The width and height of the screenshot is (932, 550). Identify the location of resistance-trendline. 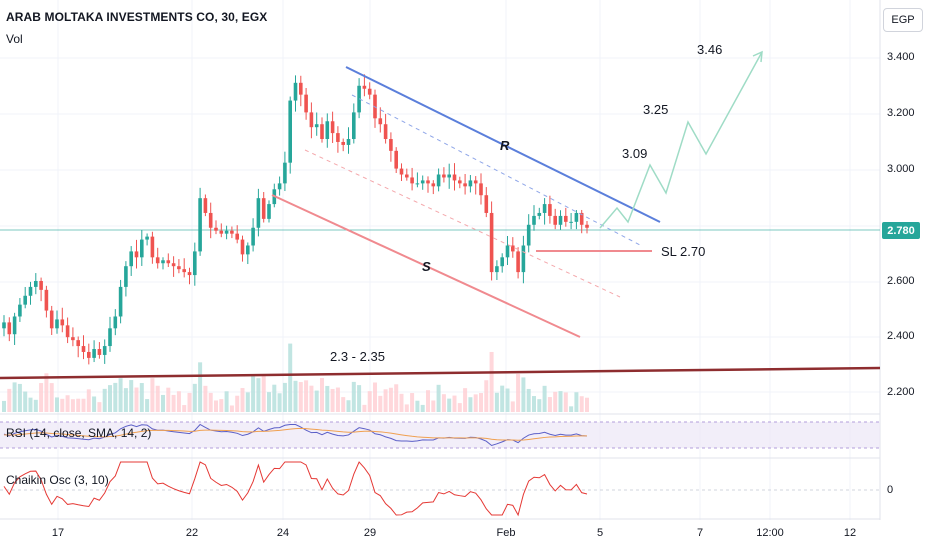
(503, 144).